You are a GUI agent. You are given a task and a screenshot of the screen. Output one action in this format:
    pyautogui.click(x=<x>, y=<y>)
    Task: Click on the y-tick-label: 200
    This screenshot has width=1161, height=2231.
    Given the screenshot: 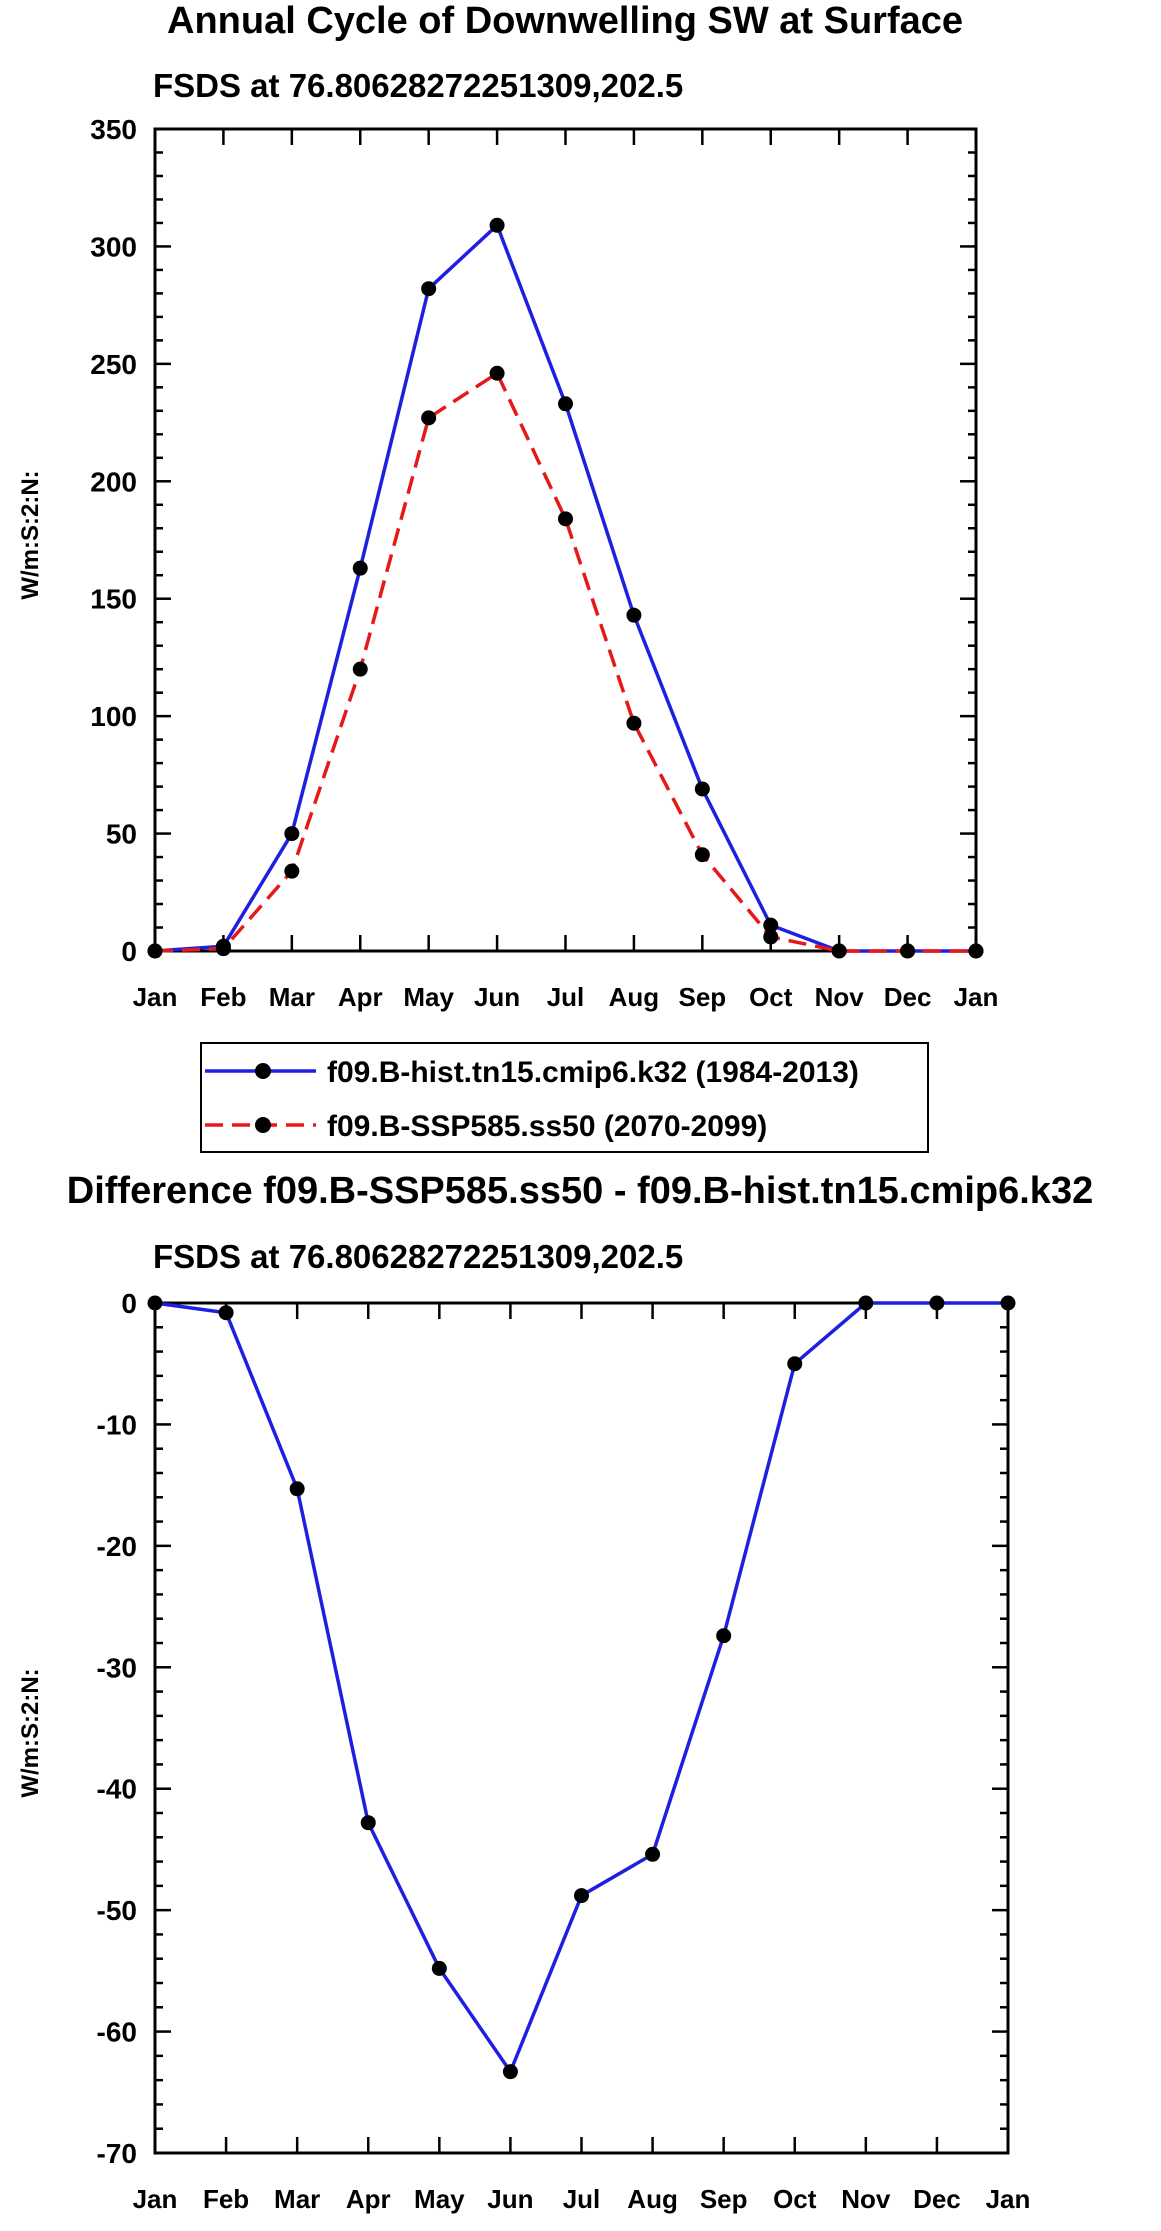 What is the action you would take?
    pyautogui.click(x=113, y=481)
    